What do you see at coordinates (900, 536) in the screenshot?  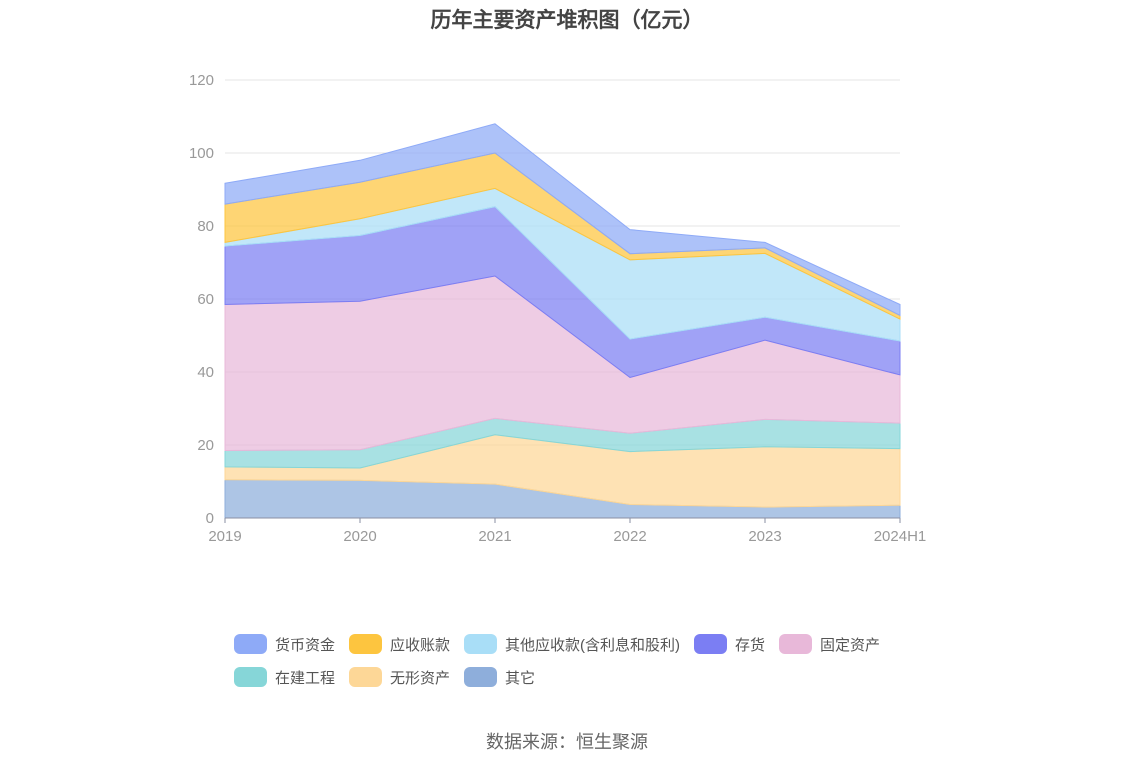 I see `x-tick-label: 2024H1` at bounding box center [900, 536].